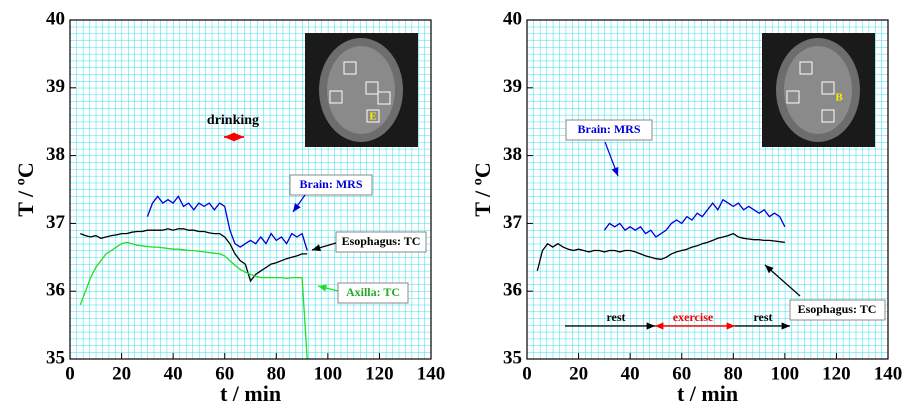  Describe the element at coordinates (693, 317) in the screenshot. I see `annotation: exercise` at that location.